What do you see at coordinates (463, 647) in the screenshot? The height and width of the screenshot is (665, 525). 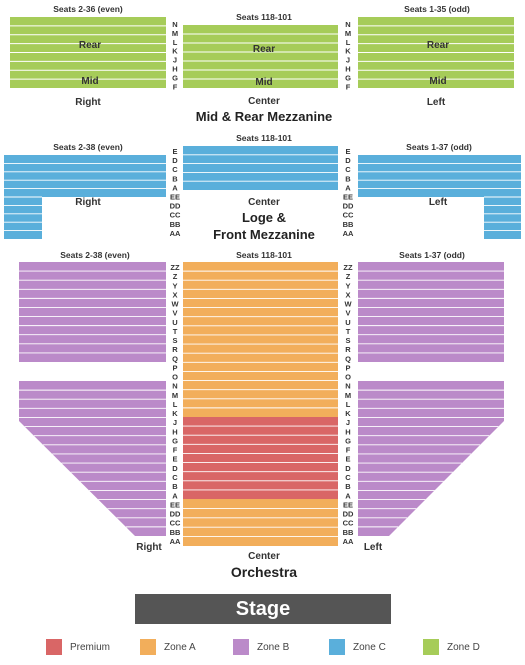 I see `legend-label-zone-d: Zone D` at bounding box center [463, 647].